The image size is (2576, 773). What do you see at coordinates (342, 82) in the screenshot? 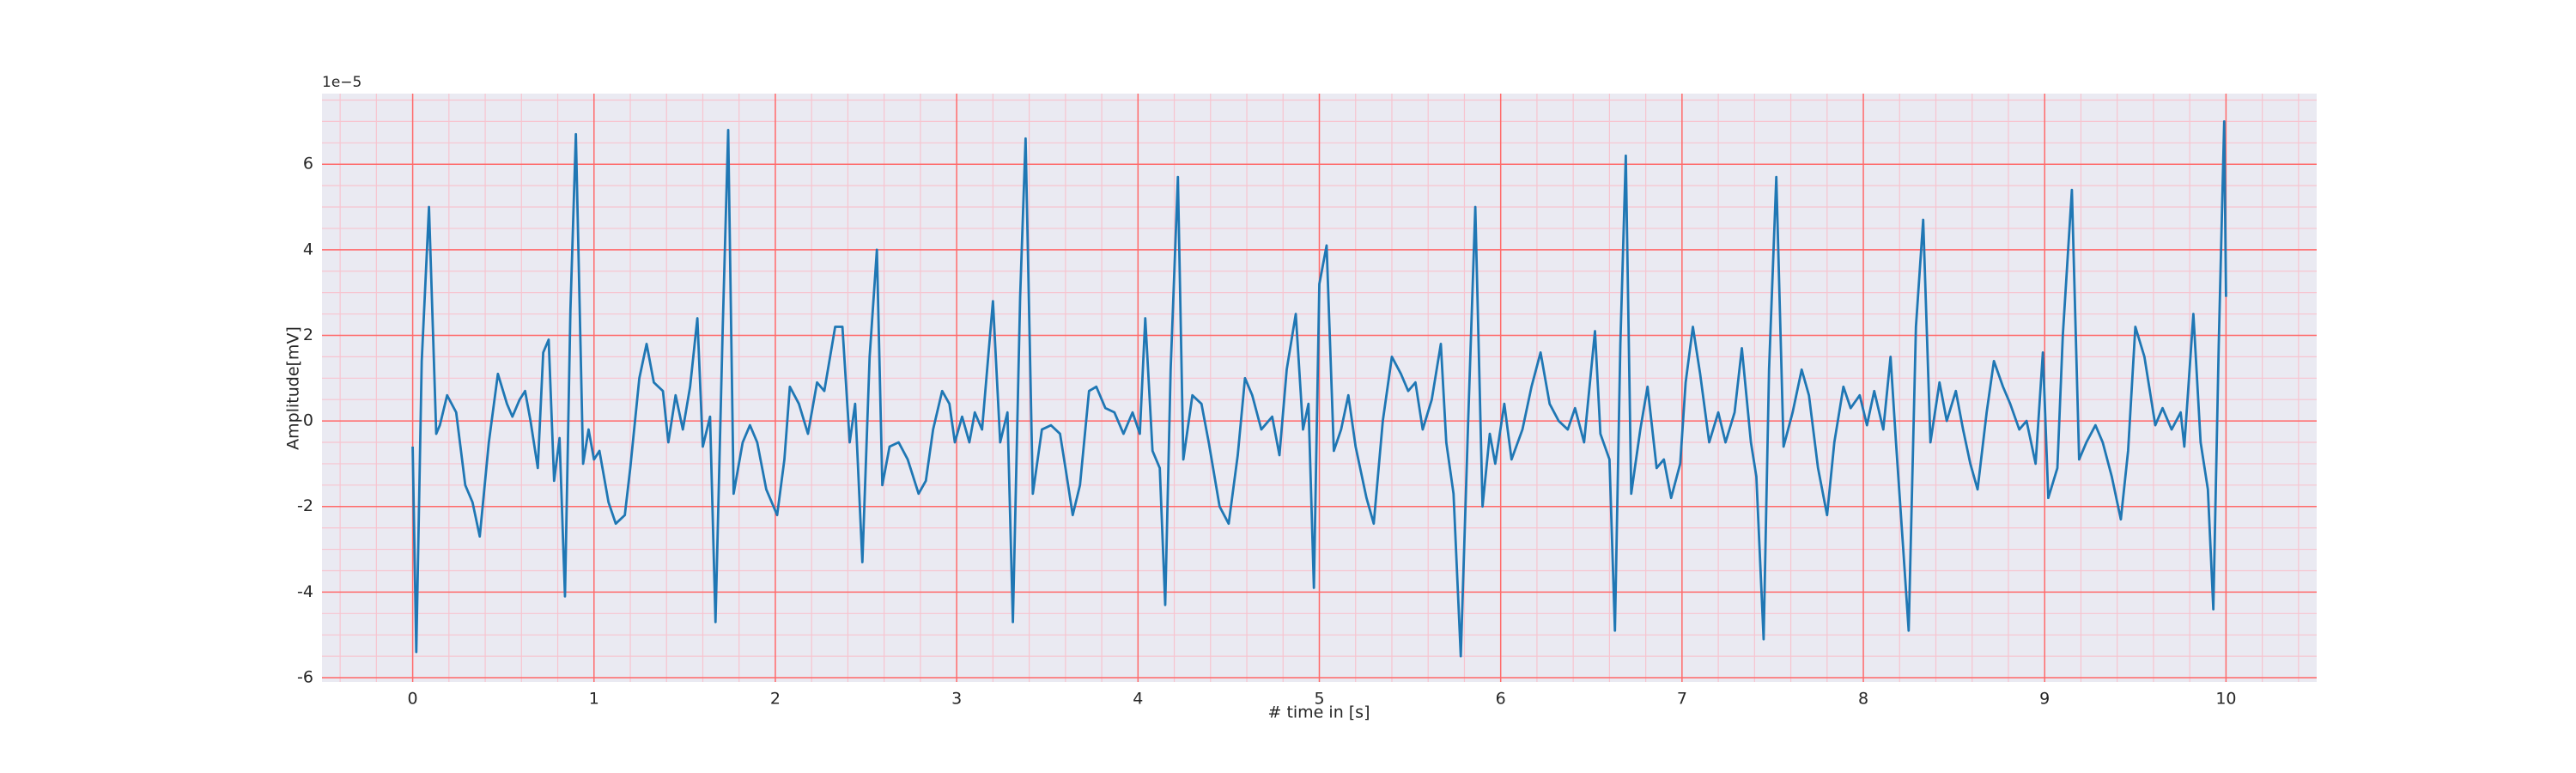
I see `y-offset-label: 1e−5` at bounding box center [342, 82].